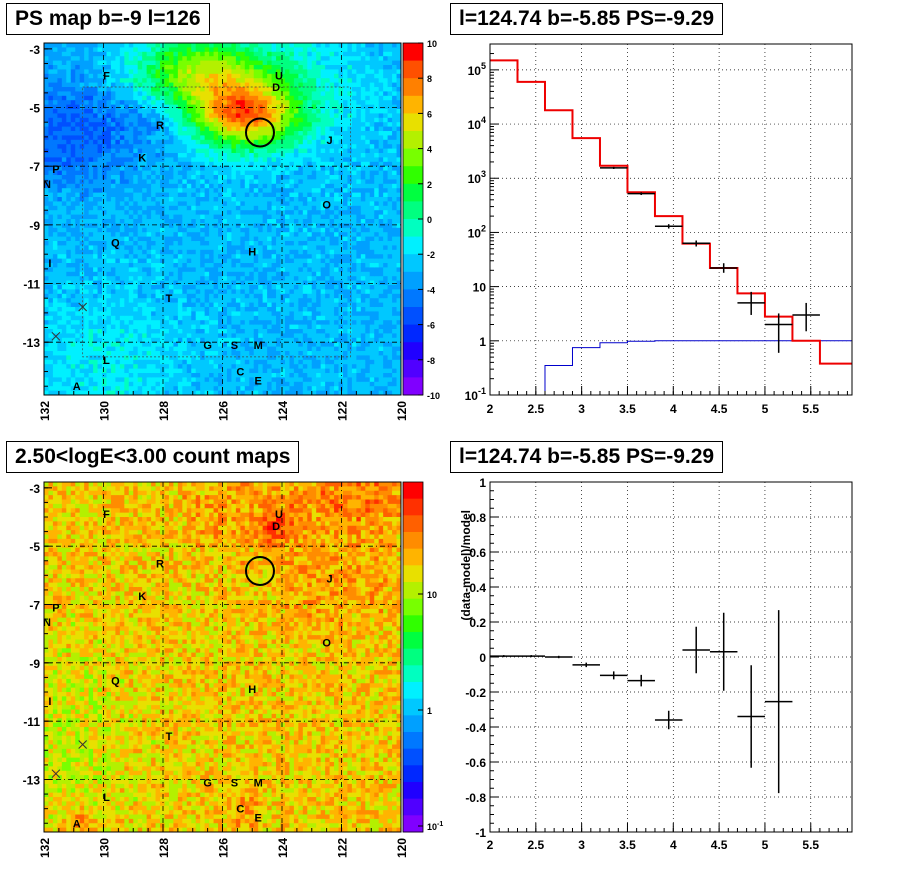 The height and width of the screenshot is (875, 898). Describe the element at coordinates (108, 19) in the screenshot. I see `ps-map-title: PS map b=-9 l=126` at that location.